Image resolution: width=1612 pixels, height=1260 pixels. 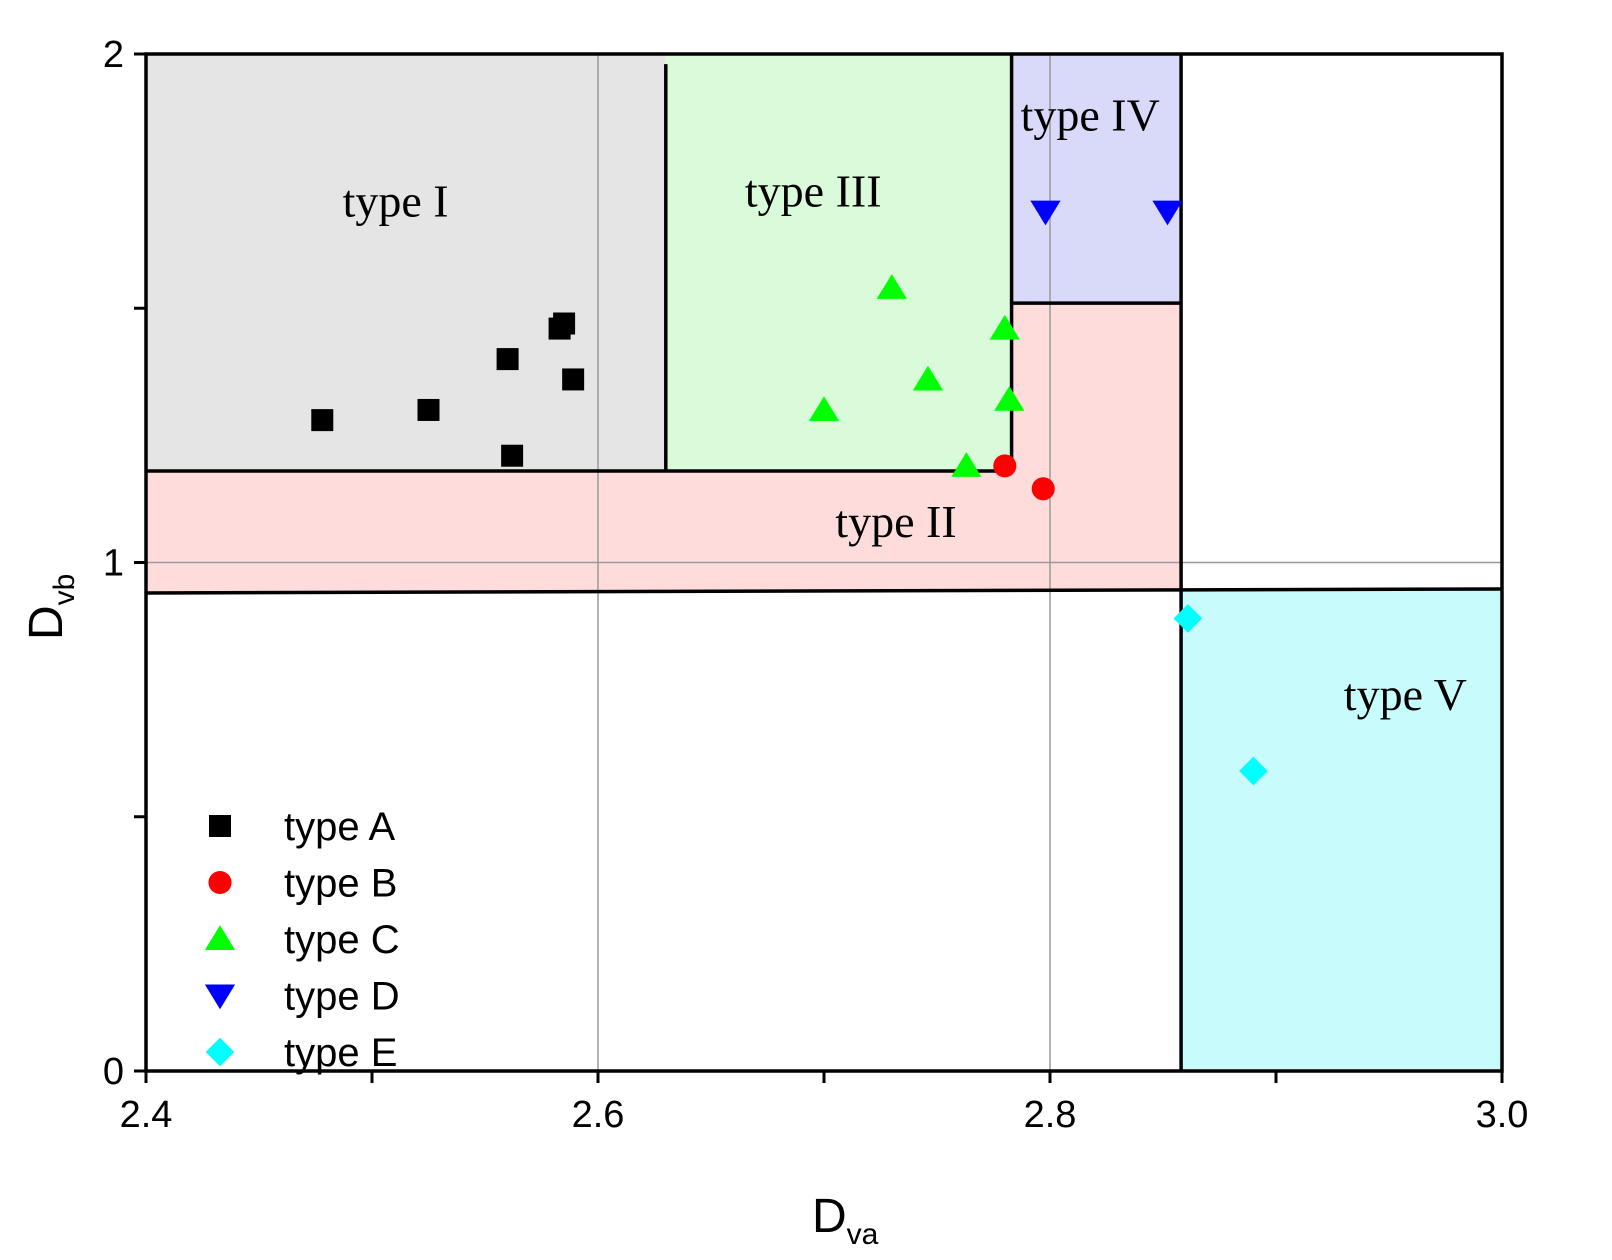 What do you see at coordinates (863, 1234) in the screenshot?
I see `x-axis-title-sub: va` at bounding box center [863, 1234].